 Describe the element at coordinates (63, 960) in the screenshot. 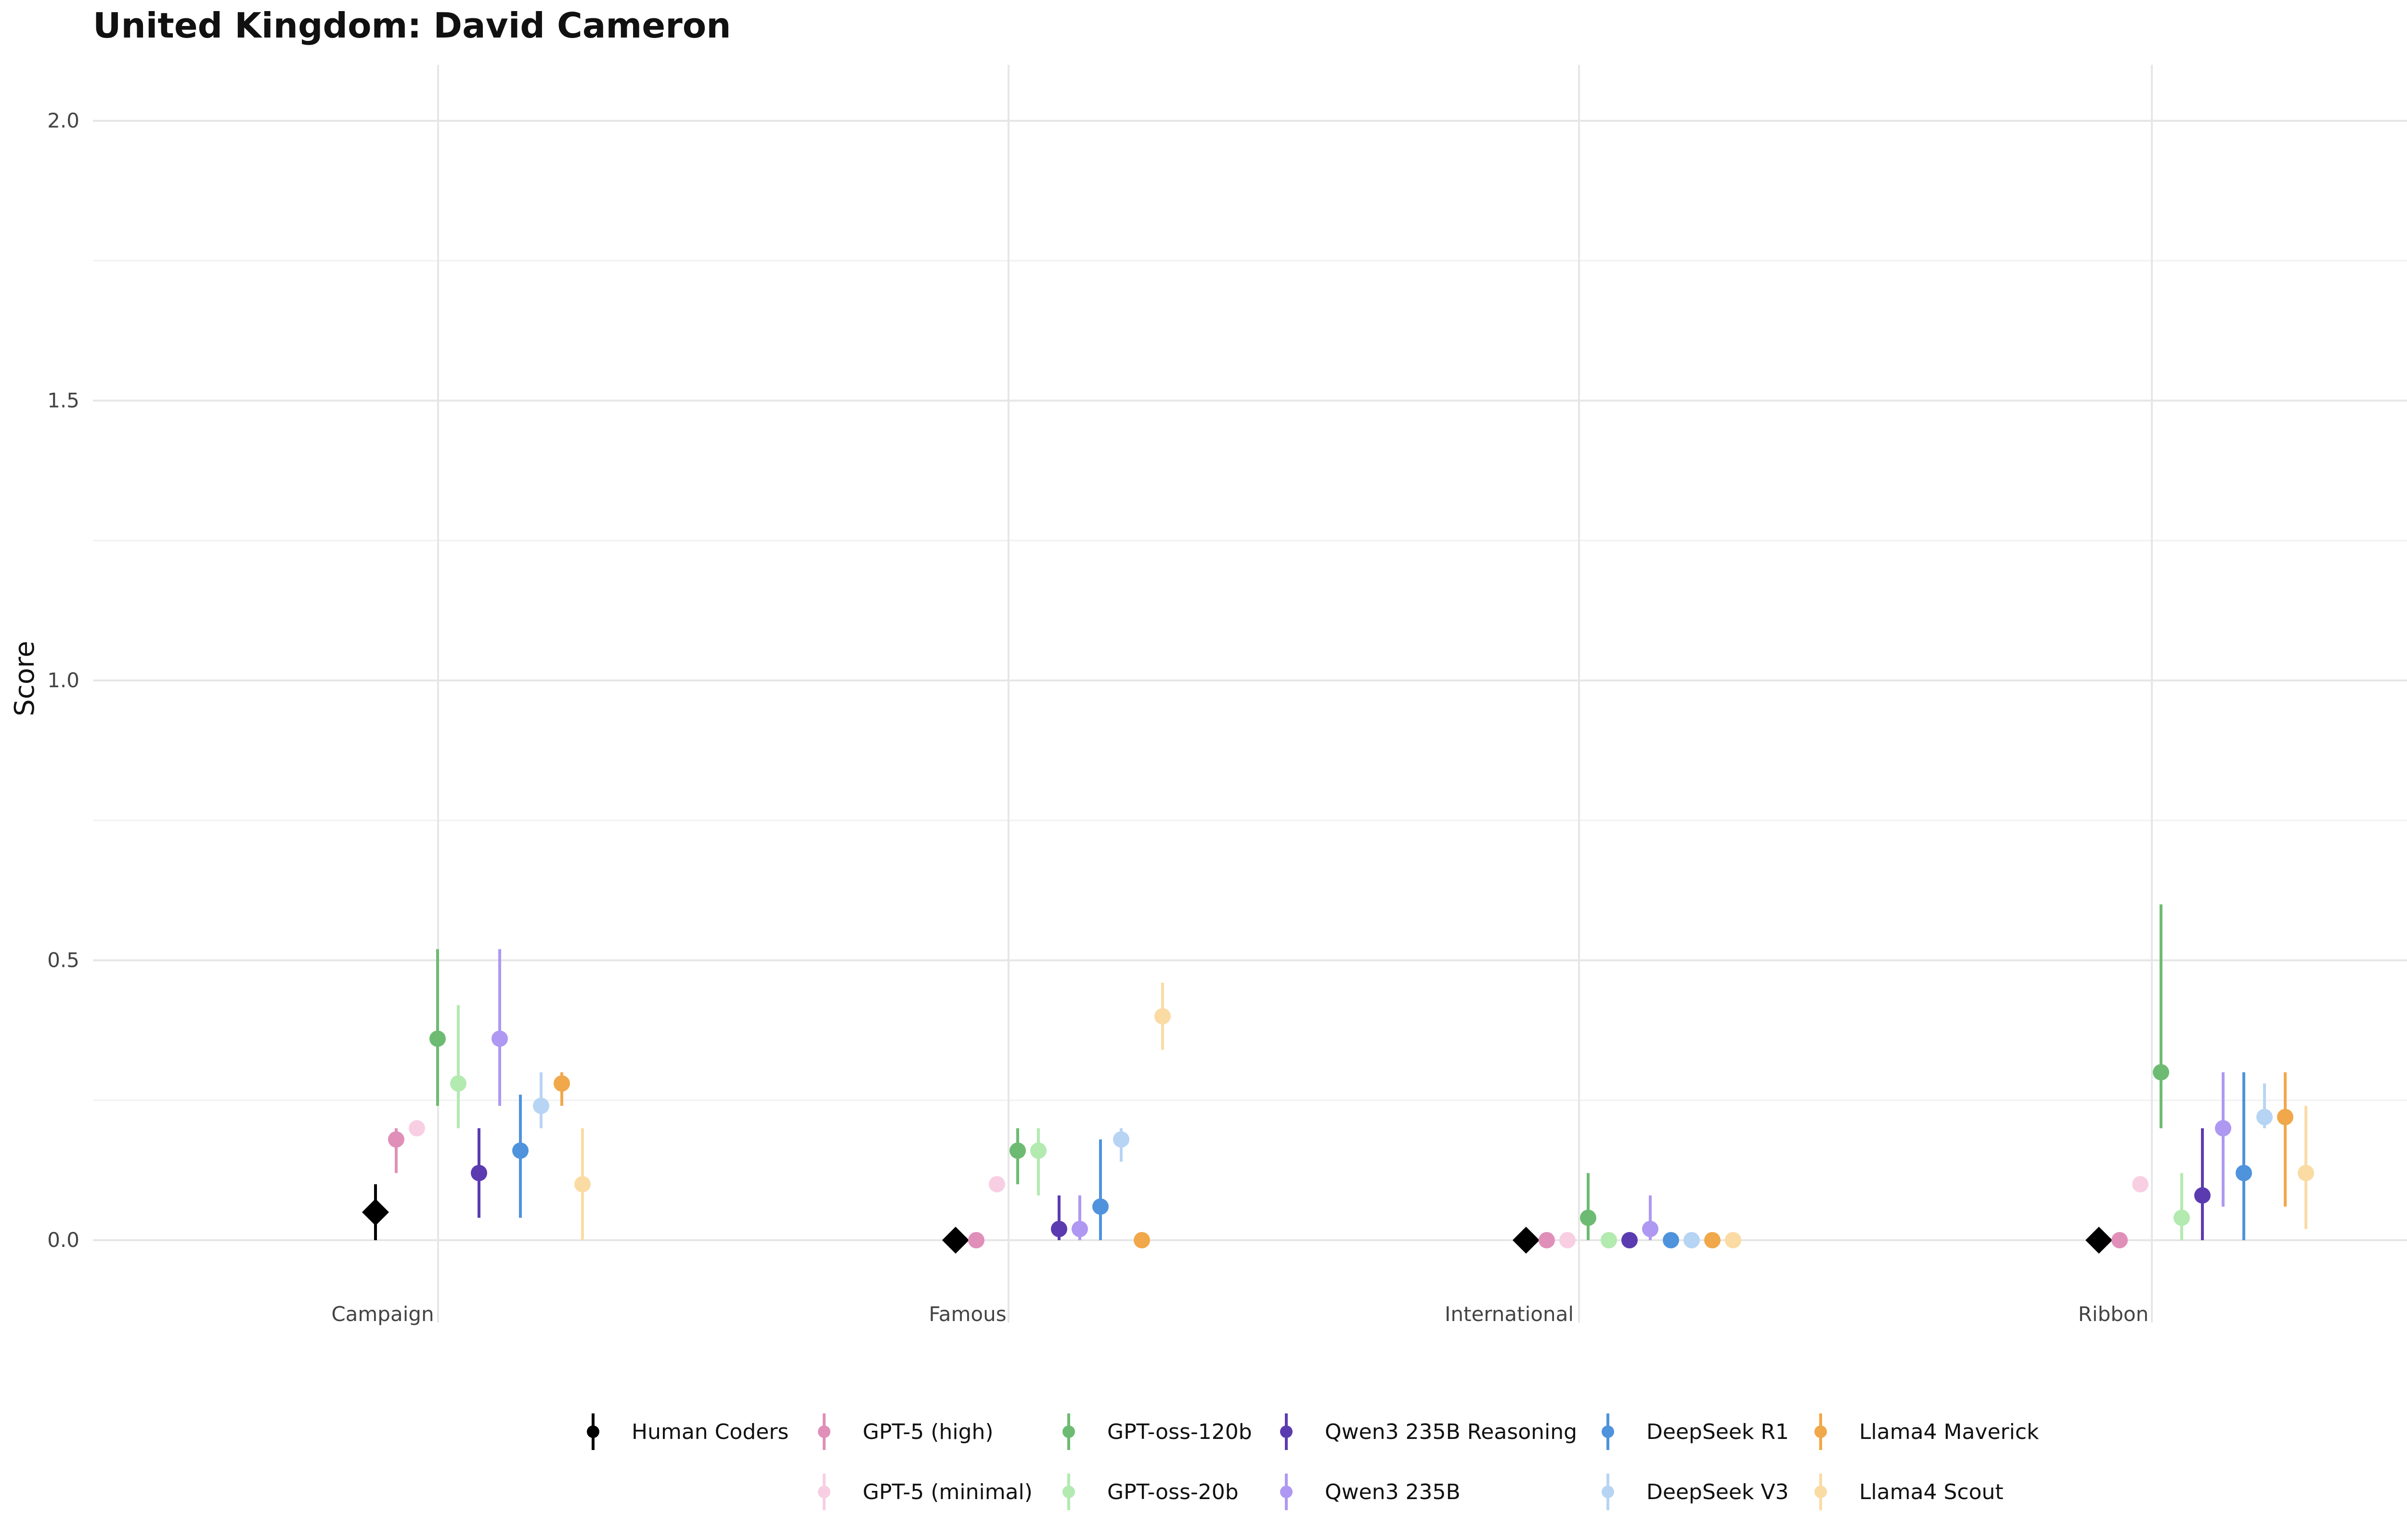

I see `y-tick-label: 0.5` at that location.